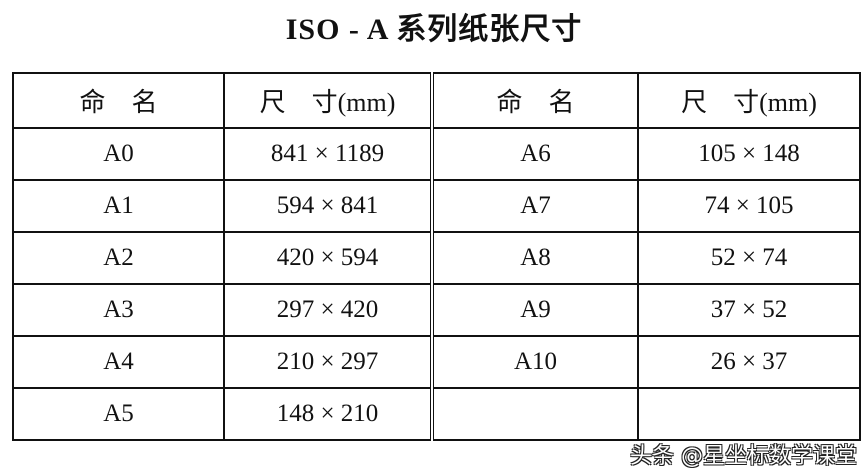 This screenshot has width=868, height=474. What do you see at coordinates (118, 206) in the screenshot?
I see `table-cell: A1` at bounding box center [118, 206].